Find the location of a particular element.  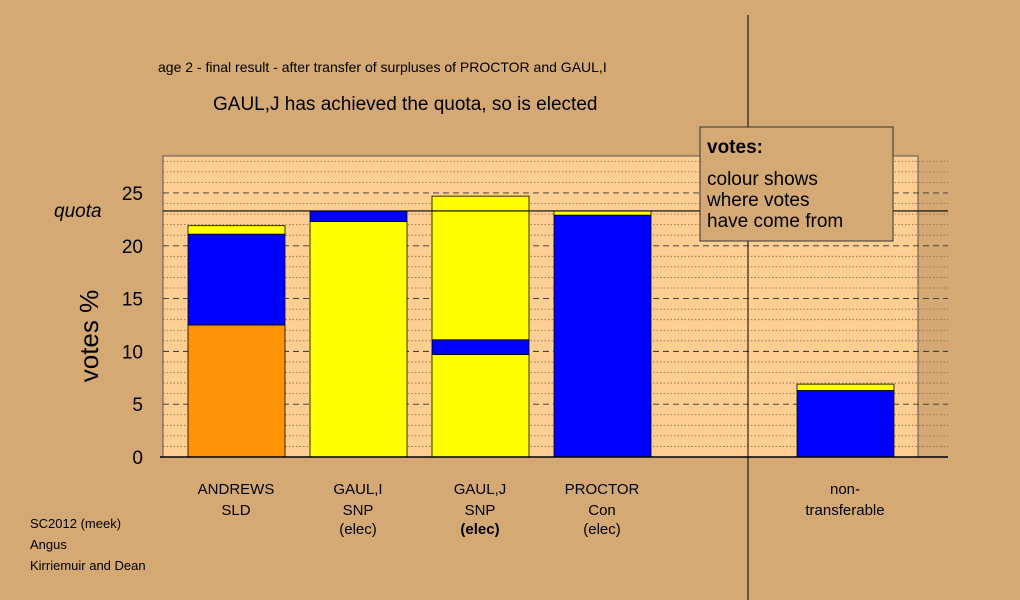

footer-council: Angus is located at coordinates (48, 544).